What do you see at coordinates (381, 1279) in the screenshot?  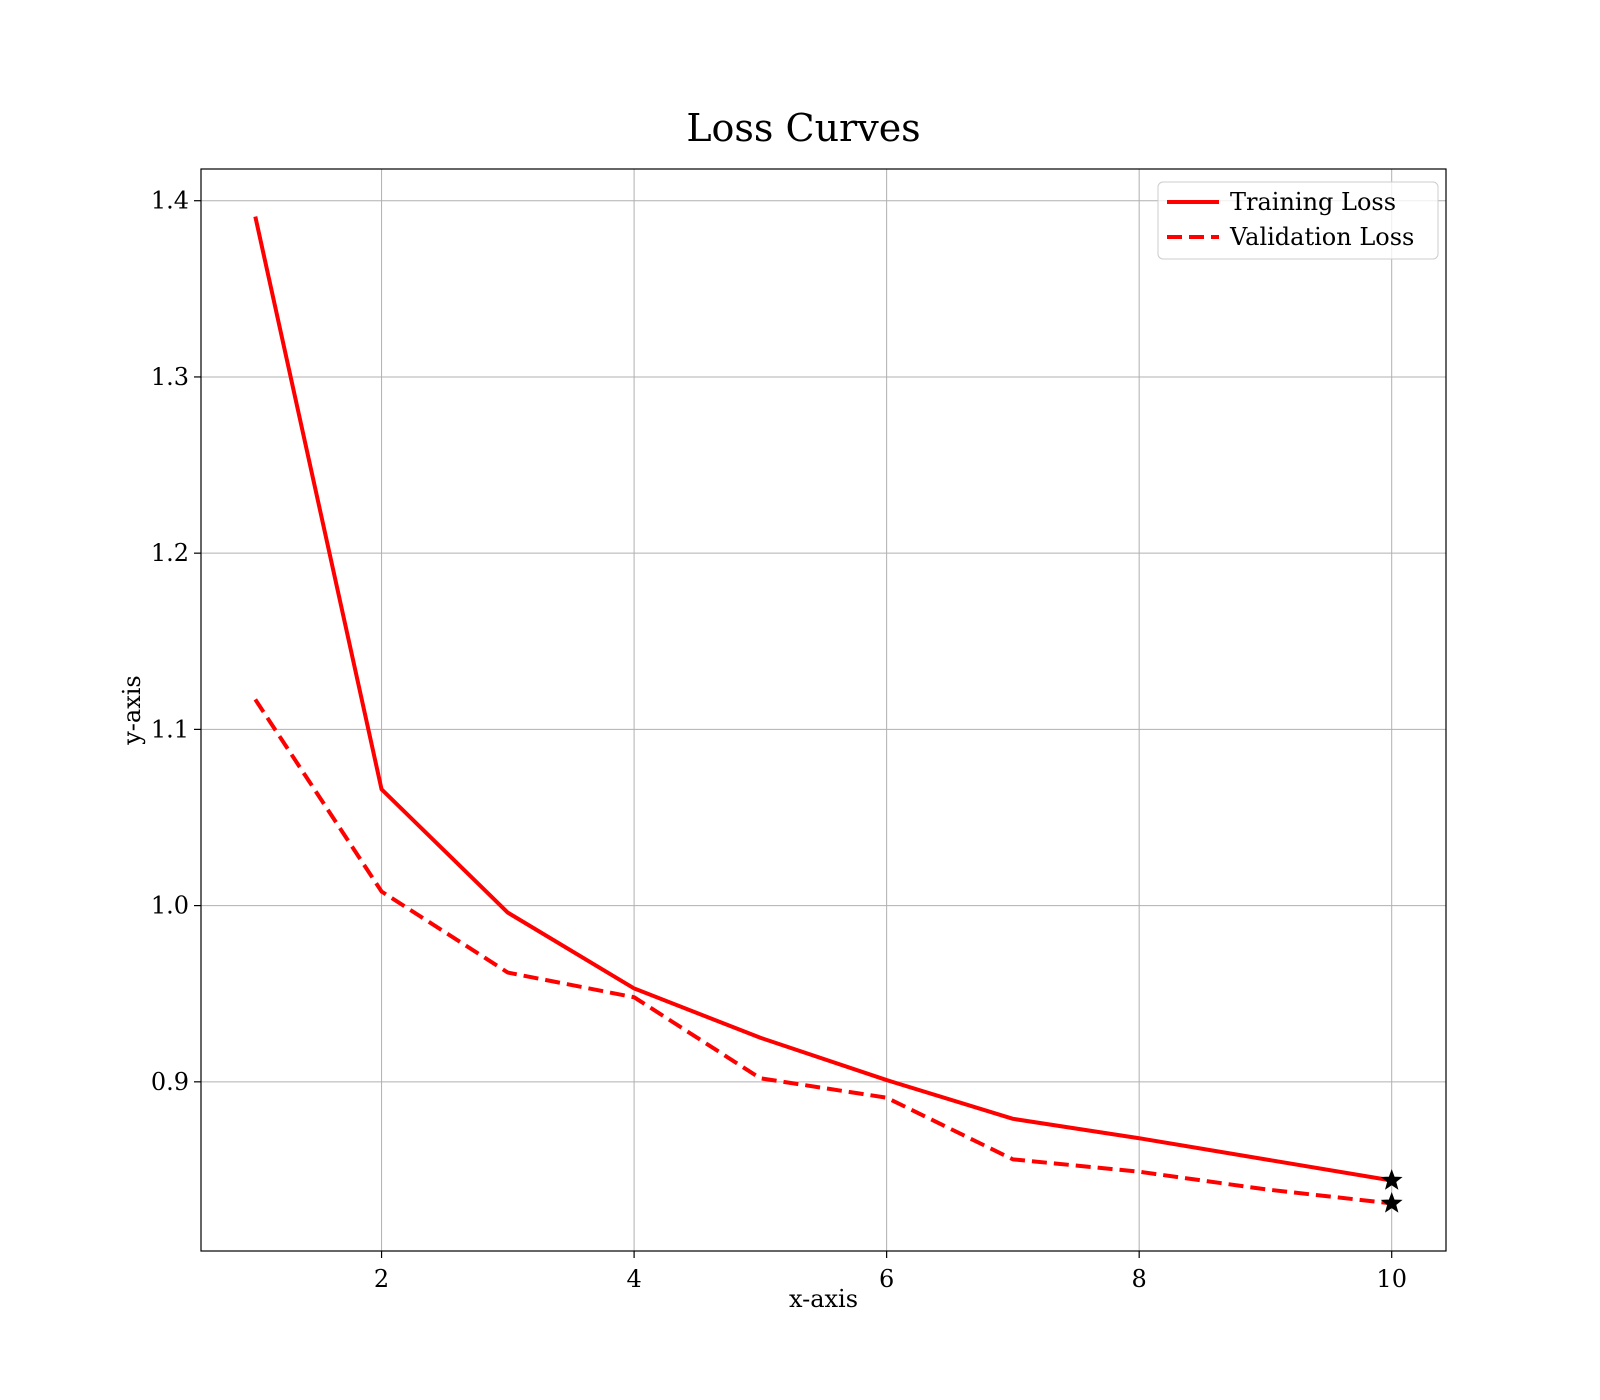 I see `x-tick-label: 2` at bounding box center [381, 1279].